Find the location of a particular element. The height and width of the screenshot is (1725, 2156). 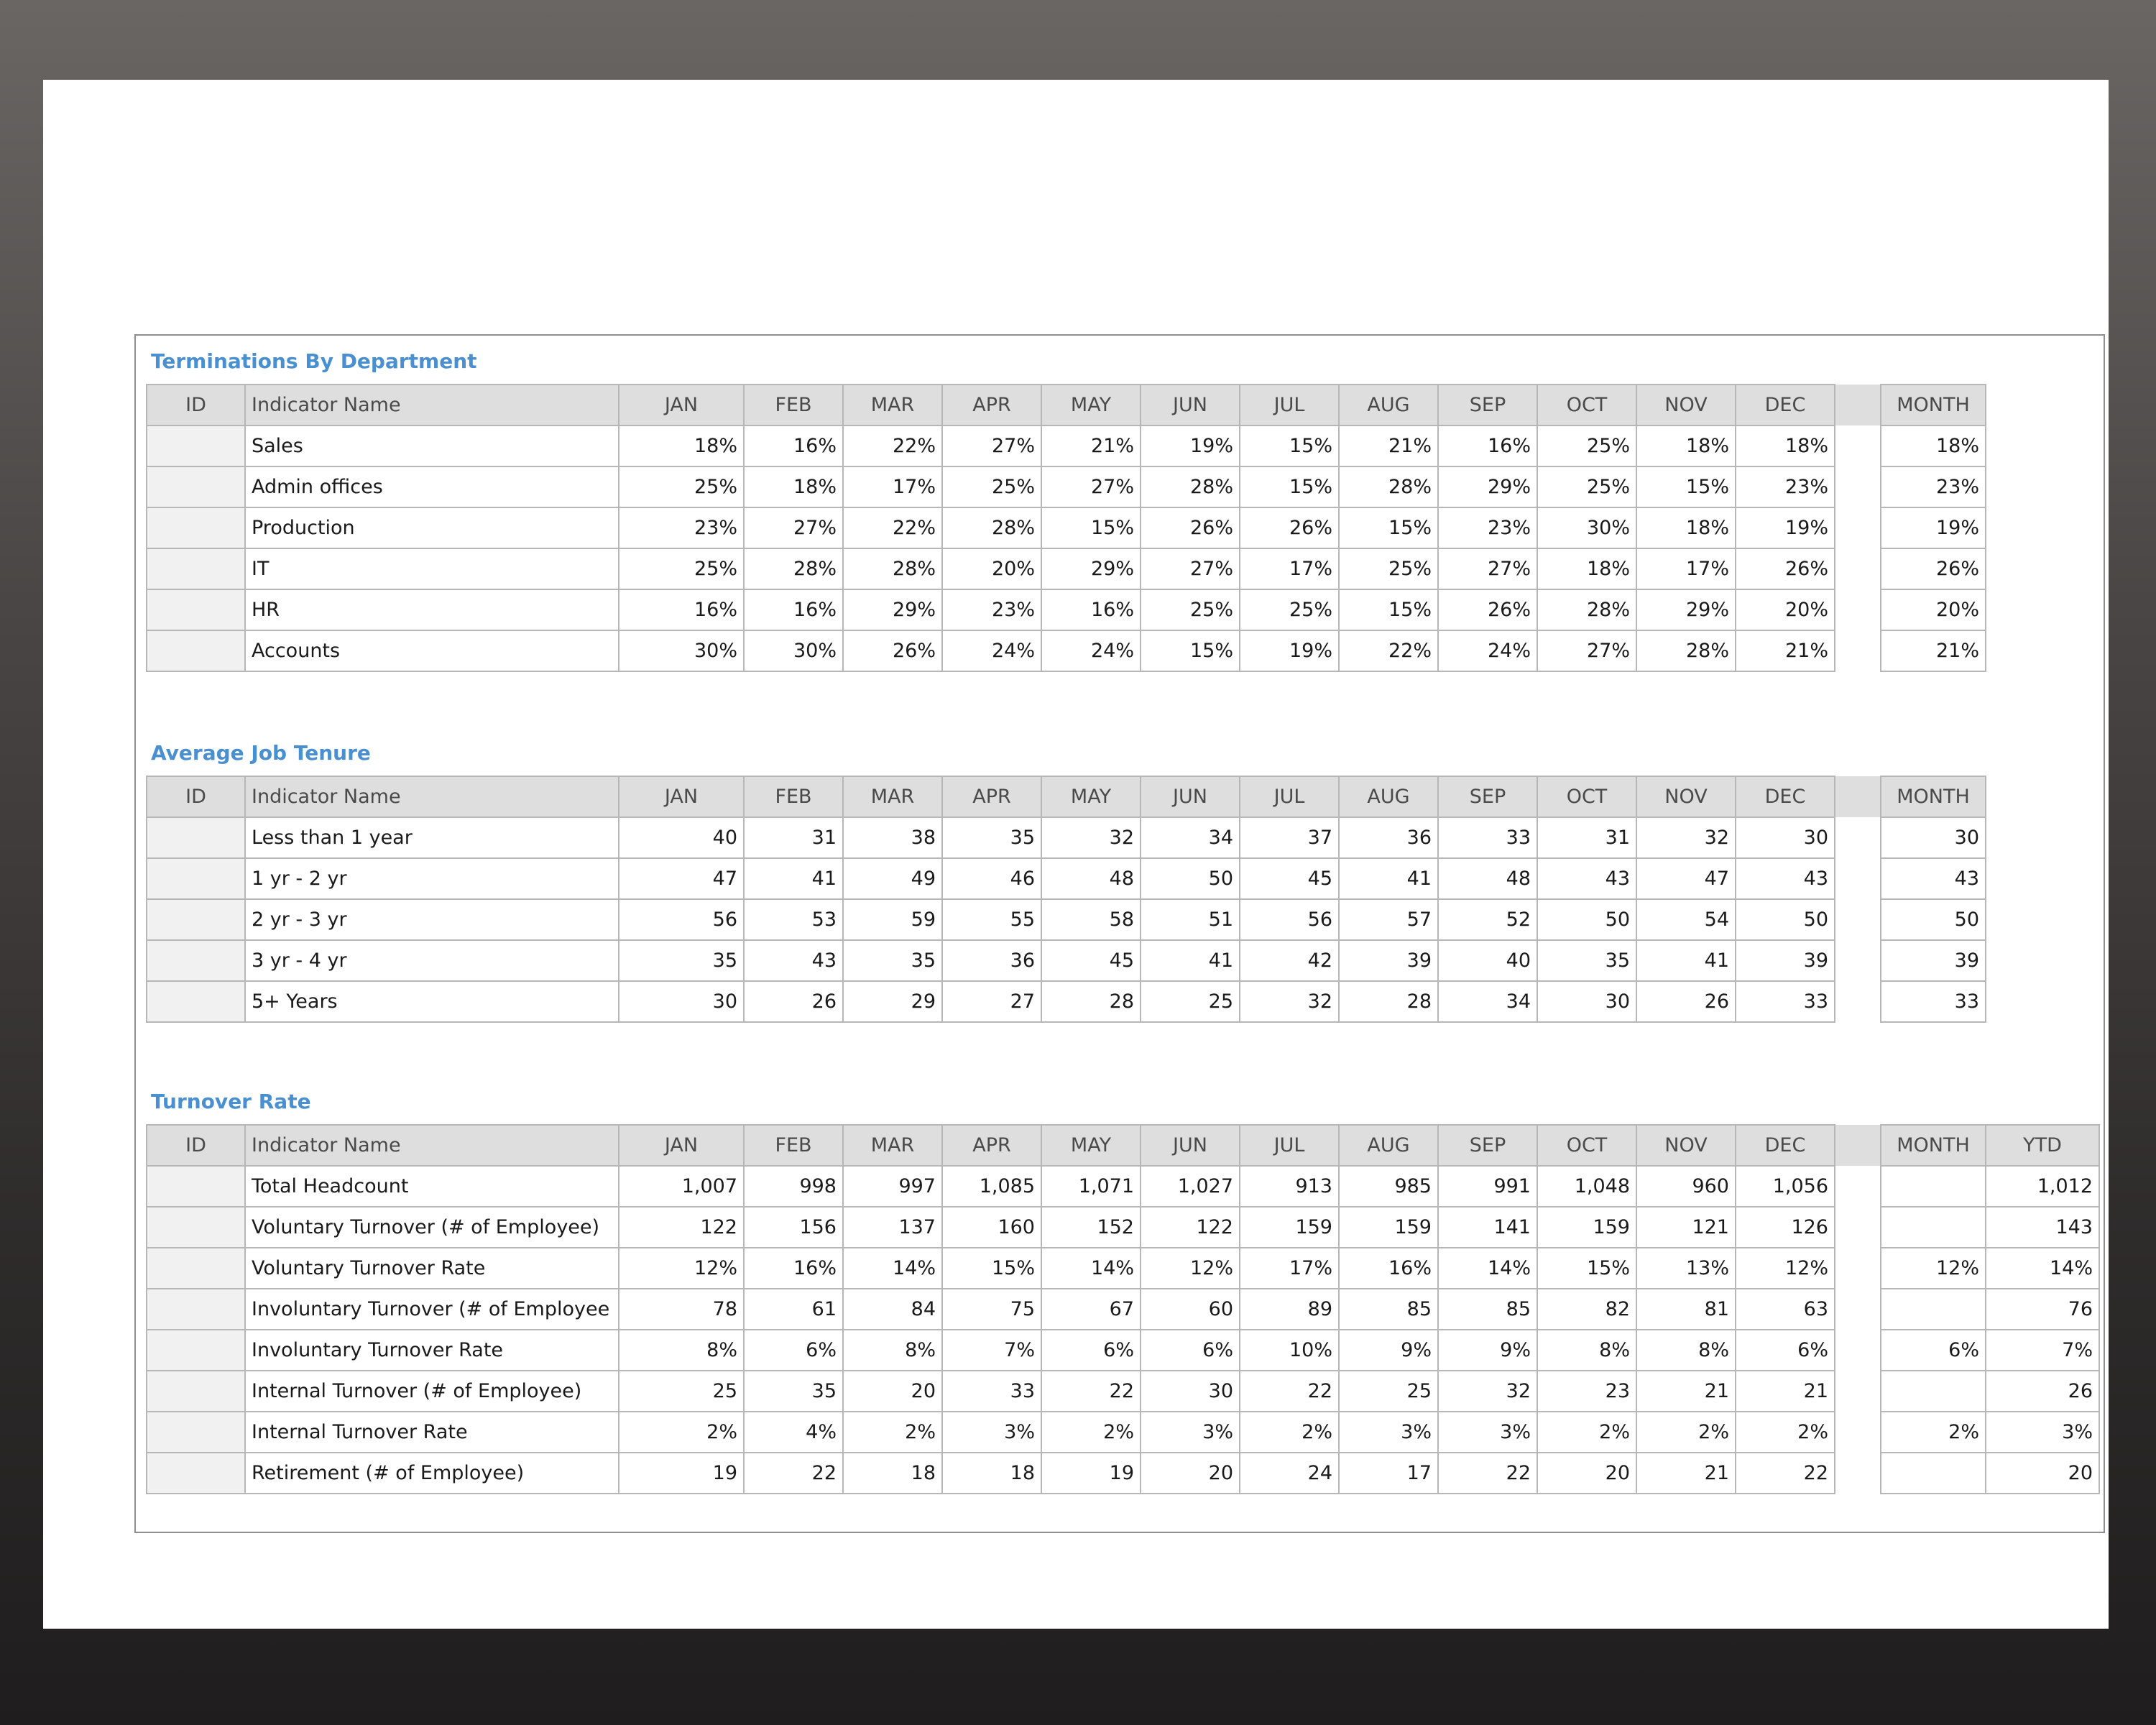

value-cell-oct: 28% is located at coordinates (1587, 610).